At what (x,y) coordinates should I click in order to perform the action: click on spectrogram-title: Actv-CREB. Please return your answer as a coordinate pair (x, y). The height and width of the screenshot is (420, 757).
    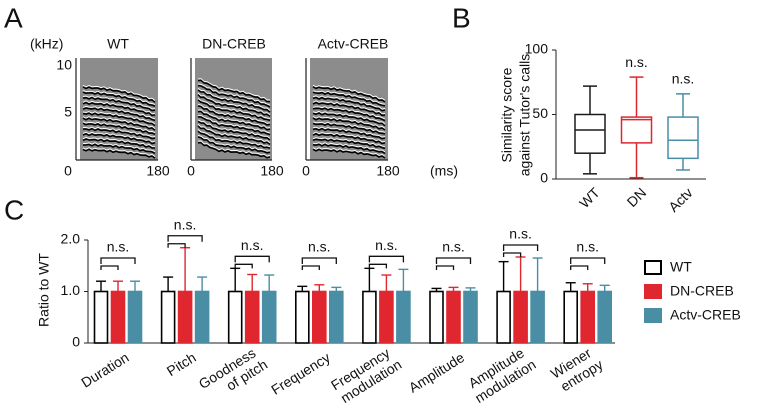
    Looking at the image, I should click on (353, 44).